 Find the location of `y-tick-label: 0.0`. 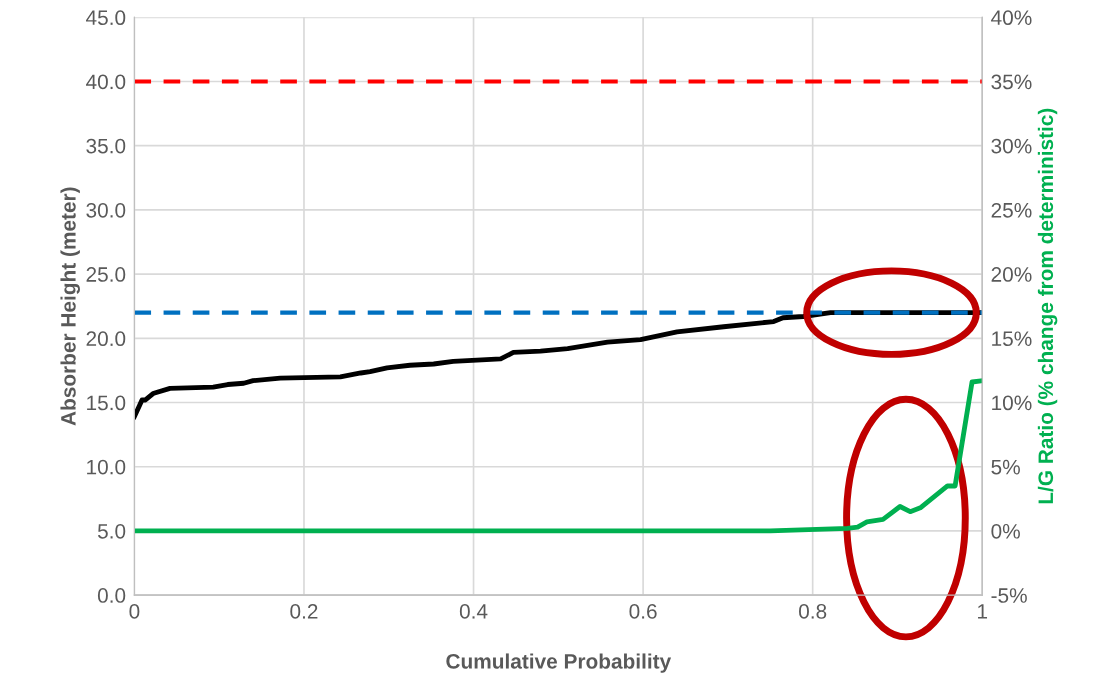

y-tick-label: 0.0 is located at coordinates (111, 595).